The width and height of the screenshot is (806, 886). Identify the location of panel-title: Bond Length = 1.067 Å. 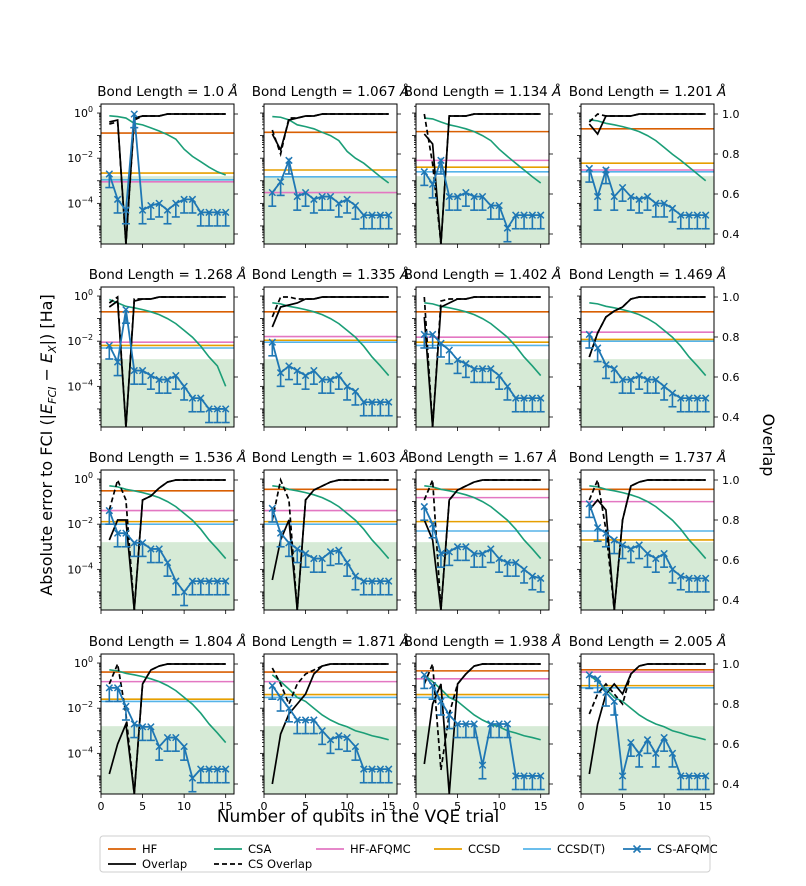
(331, 91).